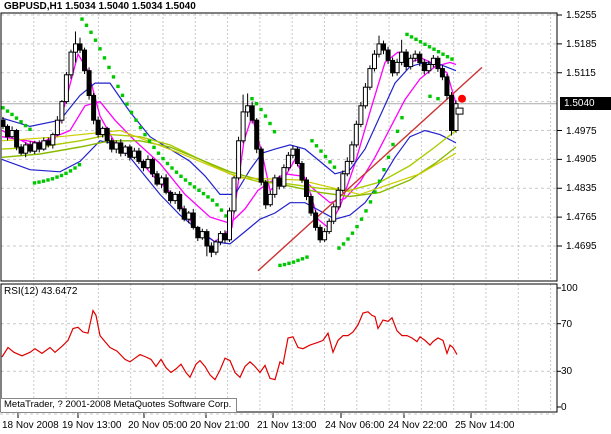 The width and height of the screenshot is (611, 434). Describe the element at coordinates (581, 73) in the screenshot. I see `price-axis-label: 1.5115` at that location.